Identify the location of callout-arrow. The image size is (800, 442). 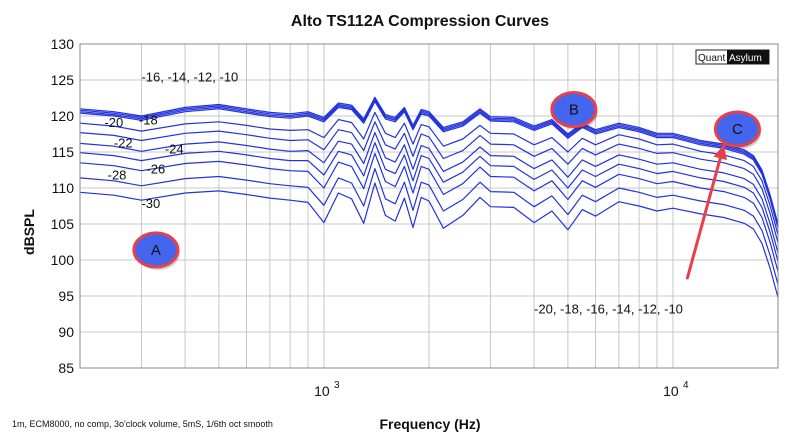
(706, 211).